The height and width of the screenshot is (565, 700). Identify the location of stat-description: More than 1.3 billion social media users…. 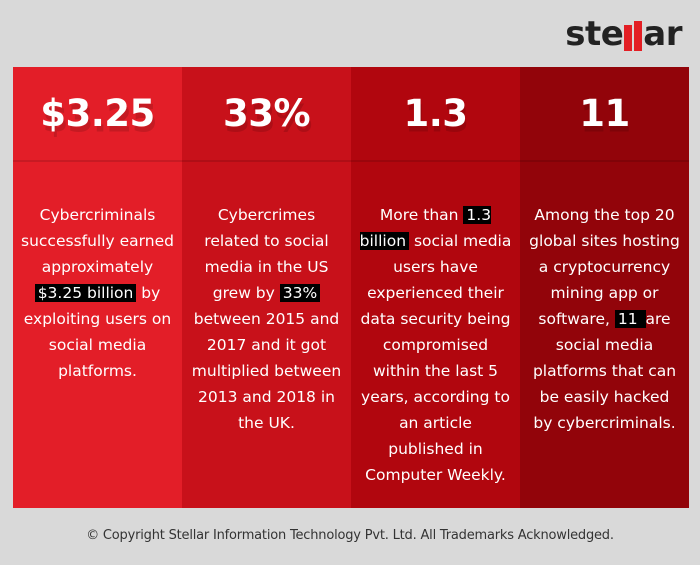
(435, 325).